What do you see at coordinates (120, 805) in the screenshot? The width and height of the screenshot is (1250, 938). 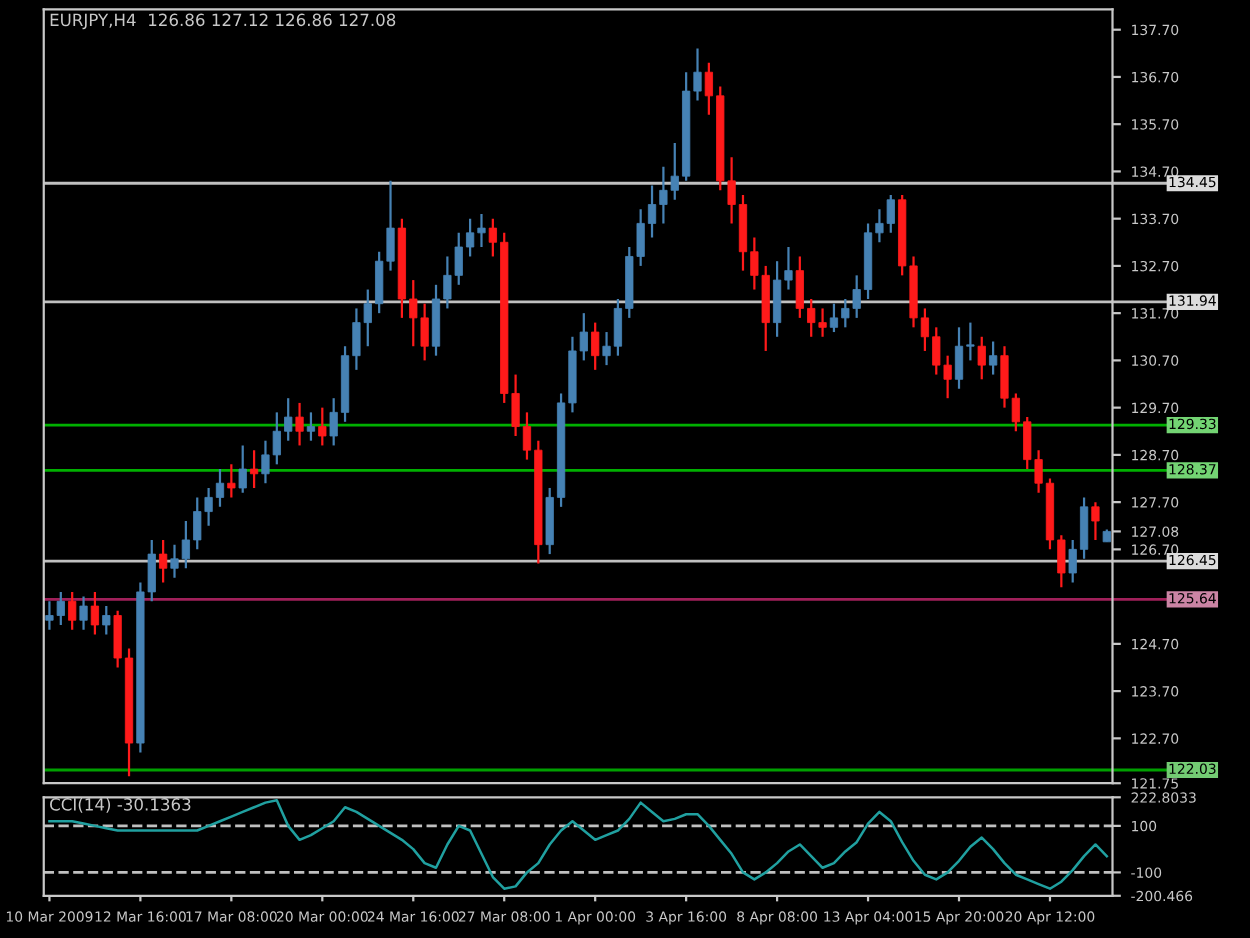 I see `chart-title: CCI(14) -30.1363` at bounding box center [120, 805].